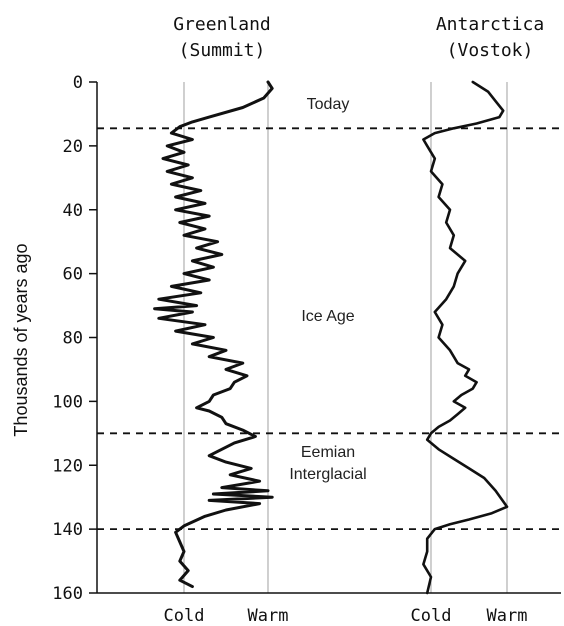  I want to click on antarctica-series-line, so click(465, 337).